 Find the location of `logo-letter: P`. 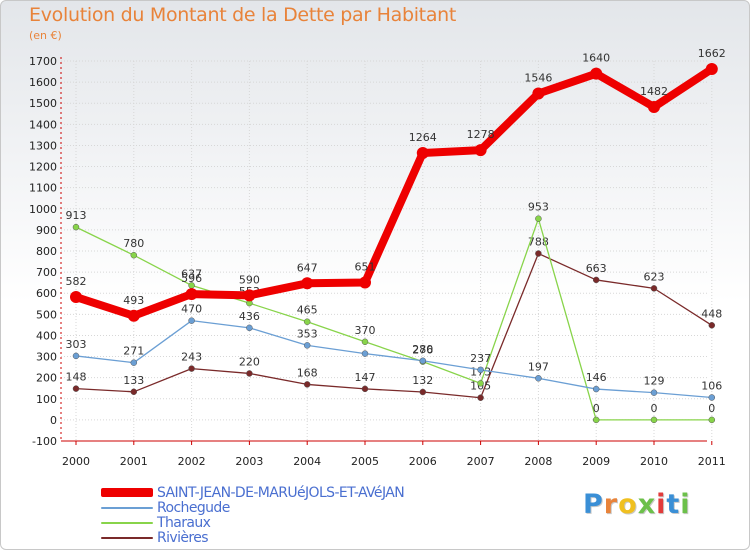

logo-letter: P is located at coordinates (593, 504).